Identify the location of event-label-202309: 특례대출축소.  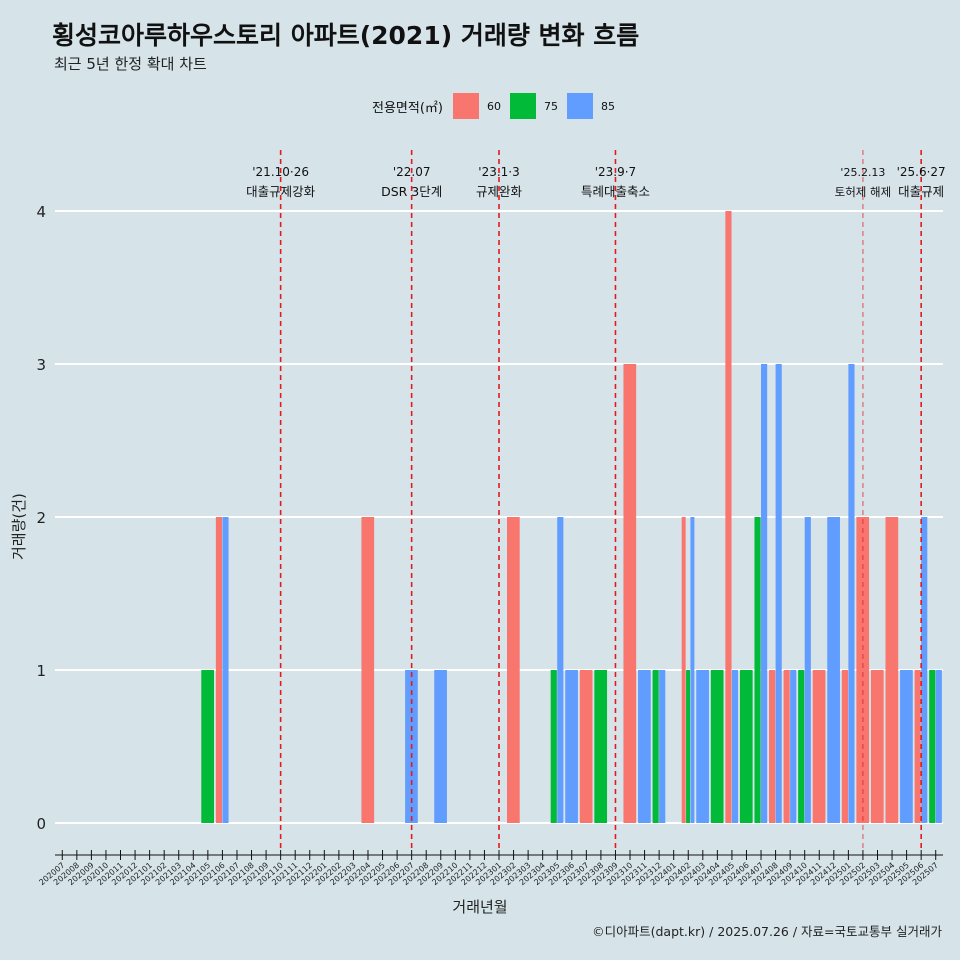
(615, 191).